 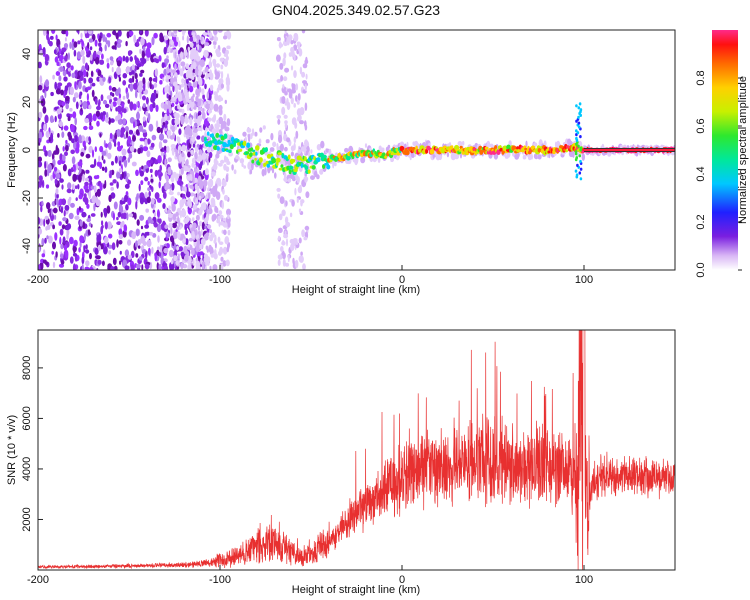 What do you see at coordinates (402, 580) in the screenshot?
I see `snr-x-tick-label: 0` at bounding box center [402, 580].